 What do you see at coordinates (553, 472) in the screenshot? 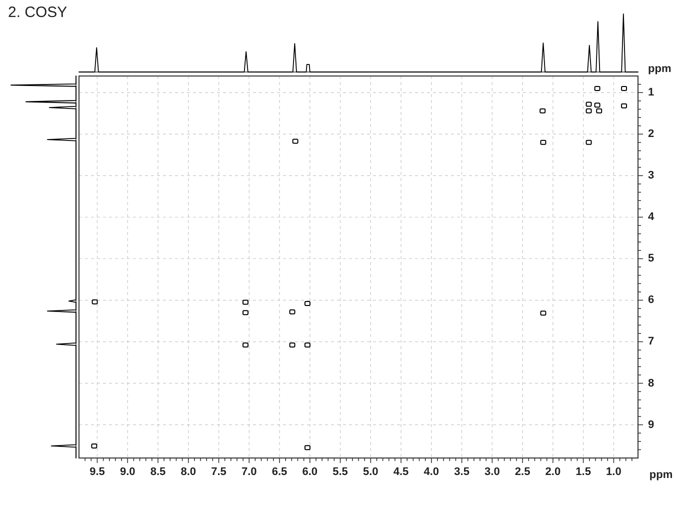
I see `x-tick-label: 2.0` at bounding box center [553, 472].